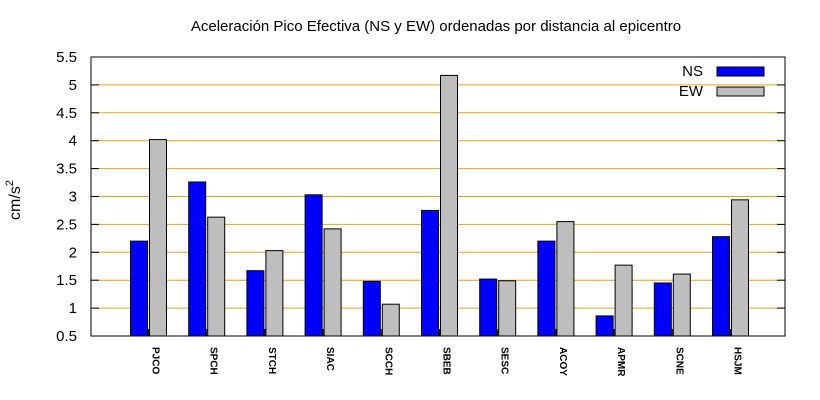 The width and height of the screenshot is (820, 400). I want to click on bar-ew-acoy, so click(565, 279).